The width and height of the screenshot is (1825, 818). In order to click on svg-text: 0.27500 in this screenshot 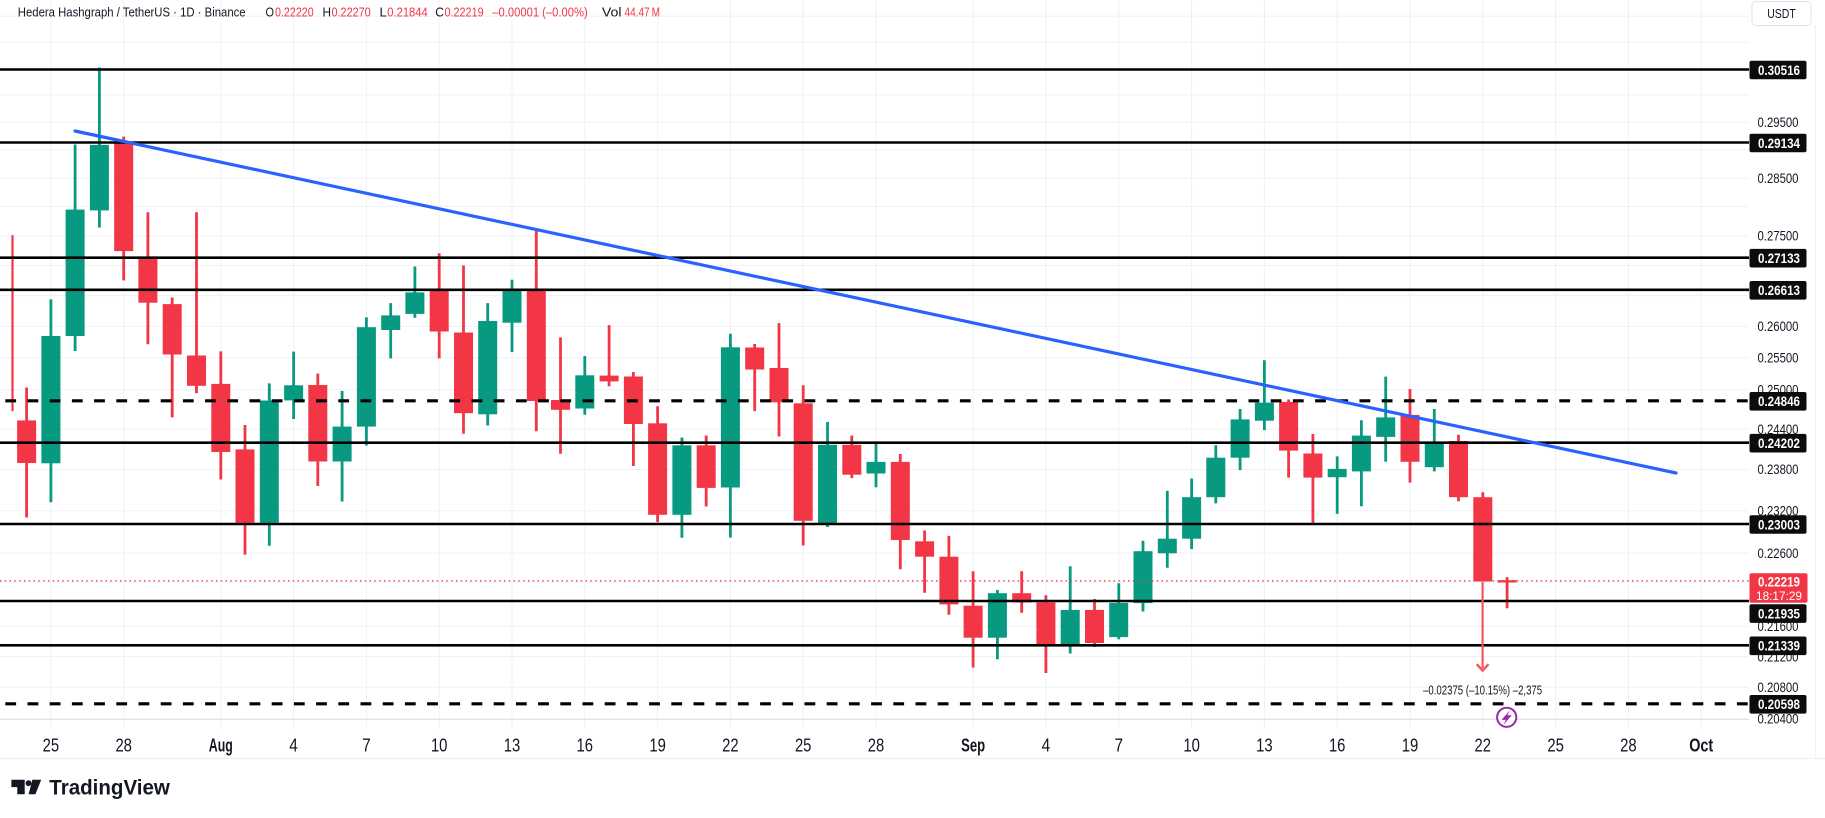, I will do `click(1778, 236)`.